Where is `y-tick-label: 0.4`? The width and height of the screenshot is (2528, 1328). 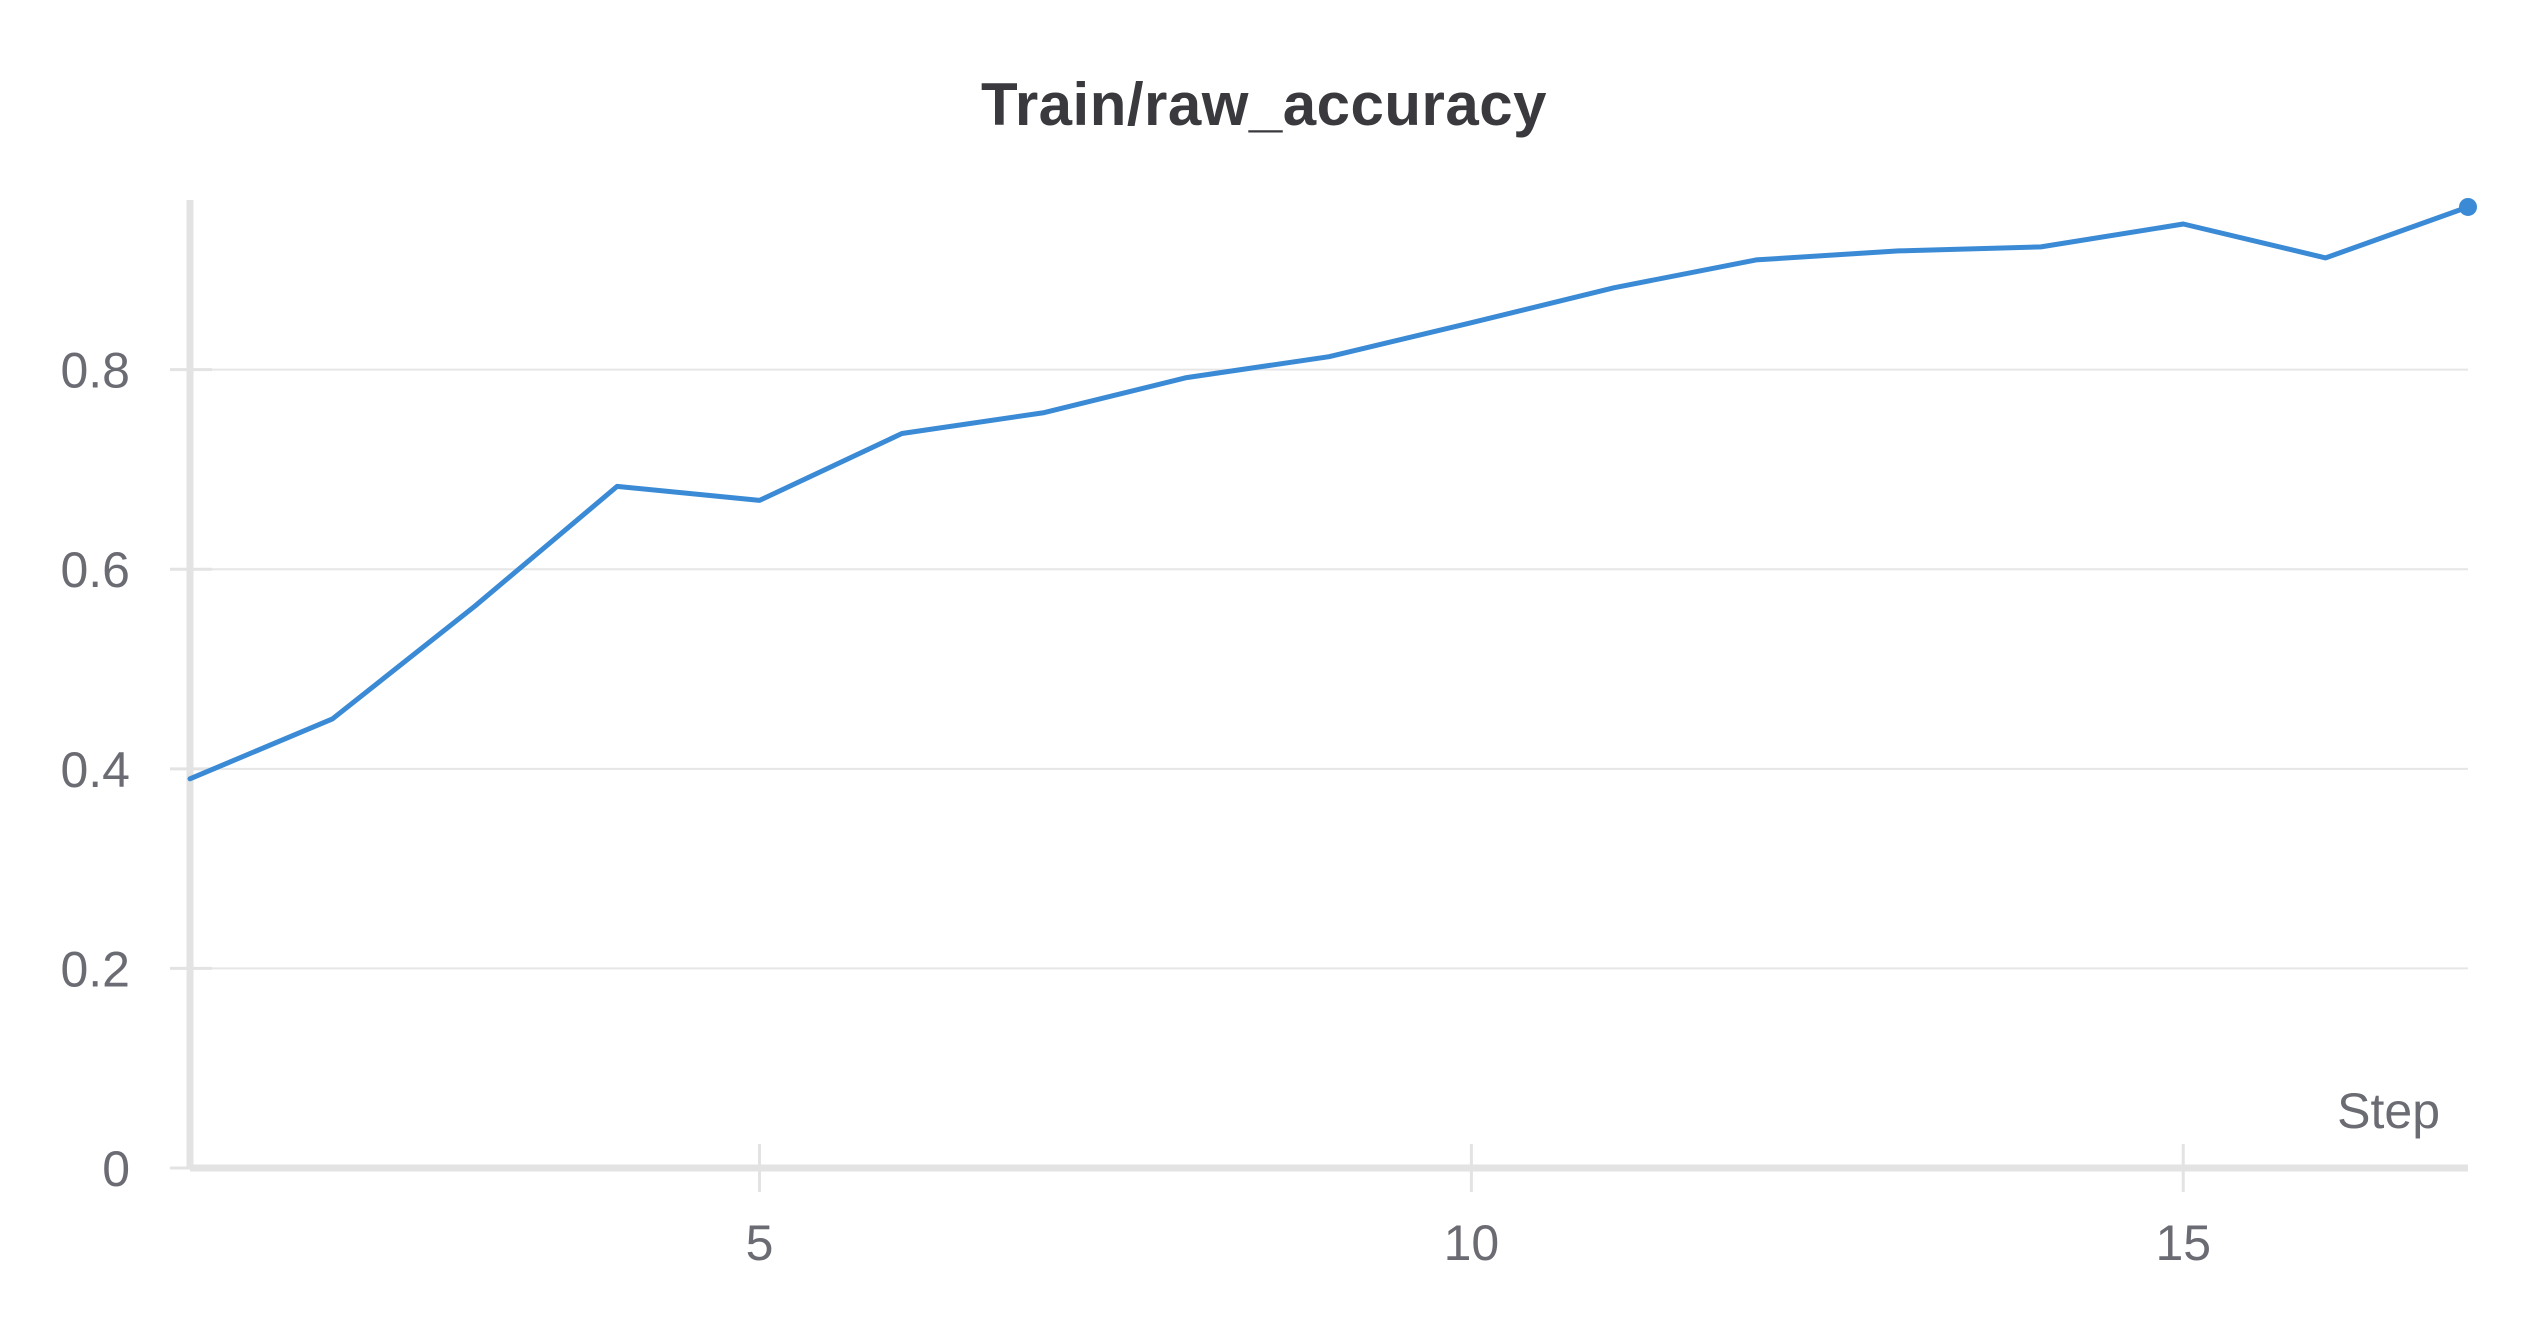 y-tick-label: 0.4 is located at coordinates (95, 770).